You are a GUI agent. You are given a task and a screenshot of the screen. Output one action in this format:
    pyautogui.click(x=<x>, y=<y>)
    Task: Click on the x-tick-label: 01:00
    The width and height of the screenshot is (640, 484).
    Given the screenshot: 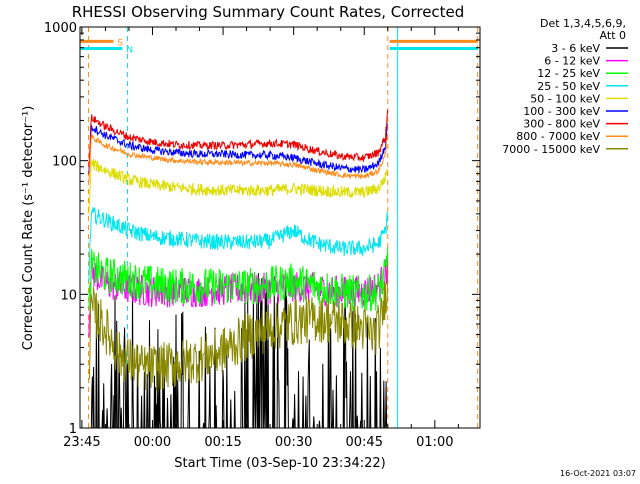 What is the action you would take?
    pyautogui.click(x=434, y=442)
    